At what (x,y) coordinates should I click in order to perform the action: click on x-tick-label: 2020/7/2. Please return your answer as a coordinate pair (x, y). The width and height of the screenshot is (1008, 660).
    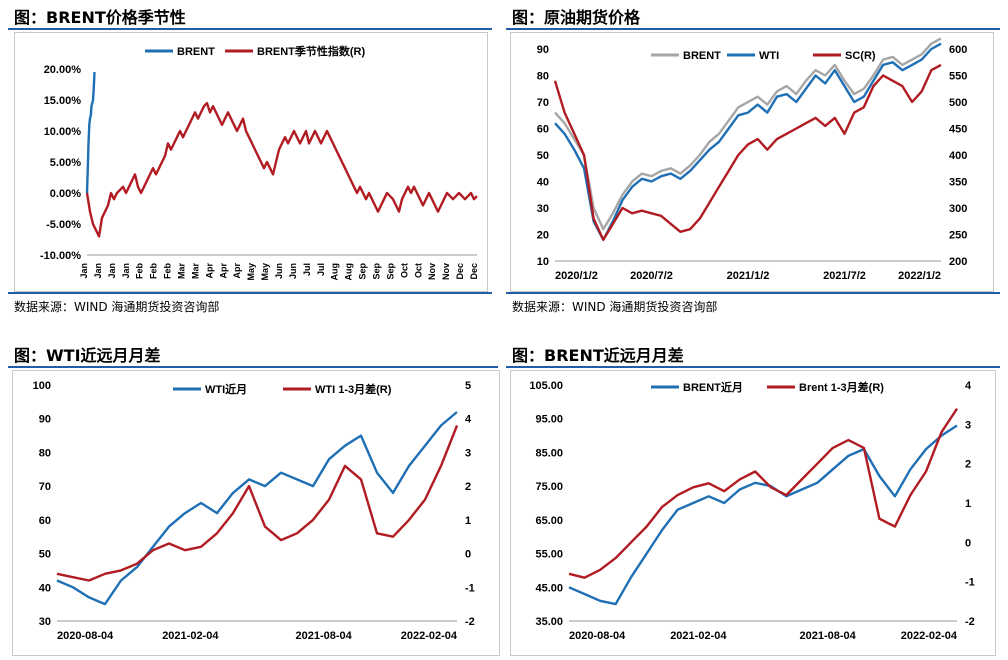
    Looking at the image, I should click on (651, 276).